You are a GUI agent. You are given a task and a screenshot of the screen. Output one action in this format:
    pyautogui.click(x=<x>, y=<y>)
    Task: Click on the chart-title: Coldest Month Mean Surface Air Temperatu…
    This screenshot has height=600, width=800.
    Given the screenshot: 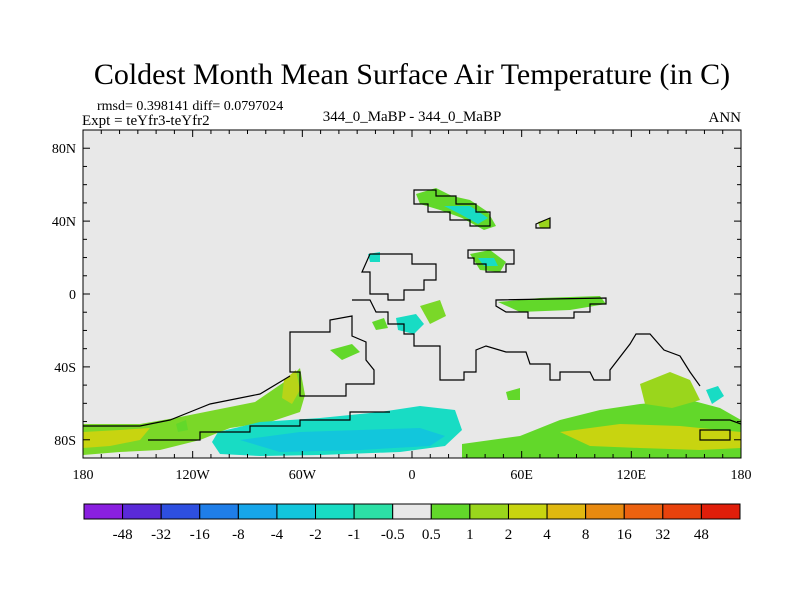 What is the action you would take?
    pyautogui.click(x=412, y=74)
    